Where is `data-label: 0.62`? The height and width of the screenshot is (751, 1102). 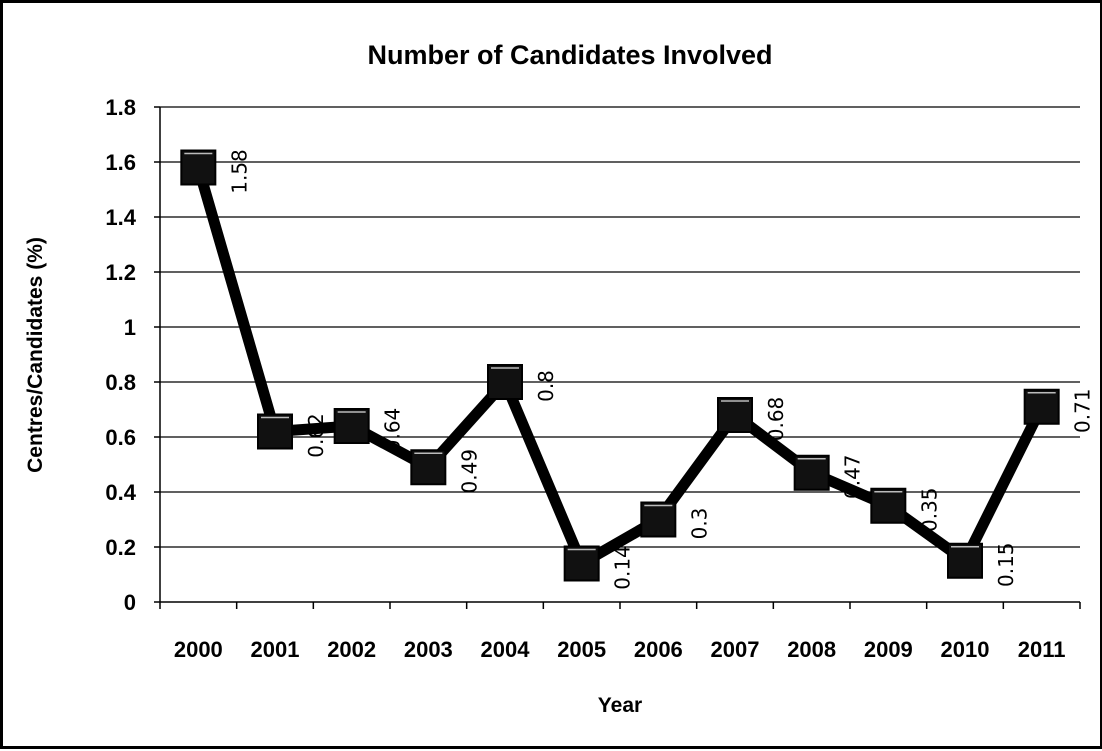 data-label: 0.62 is located at coordinates (316, 435).